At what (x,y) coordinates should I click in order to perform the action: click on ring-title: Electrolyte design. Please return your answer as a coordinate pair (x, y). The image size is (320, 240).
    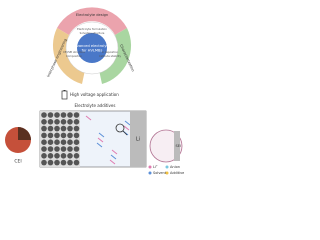
    Looking at the image, I should click on (92, 15).